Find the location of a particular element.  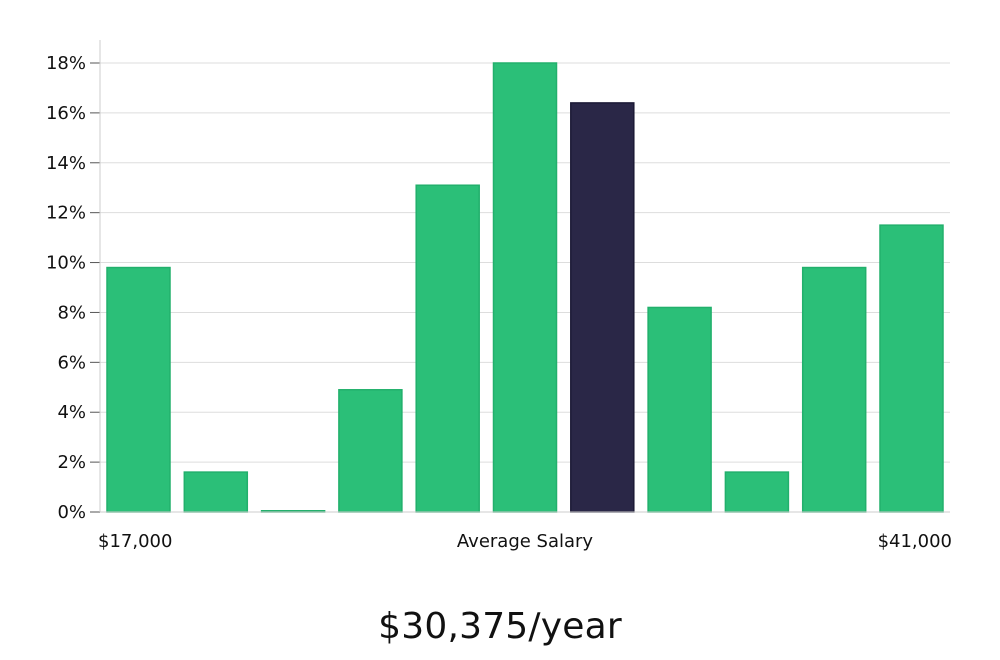

x-label-max: $41,000 is located at coordinates (915, 541).